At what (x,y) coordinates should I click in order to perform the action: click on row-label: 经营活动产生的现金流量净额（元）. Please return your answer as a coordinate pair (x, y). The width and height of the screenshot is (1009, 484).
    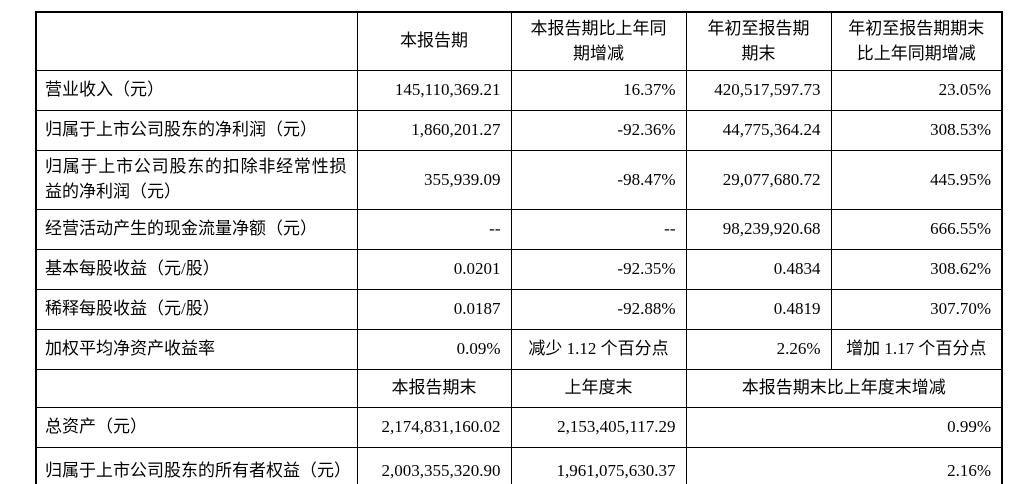
    Looking at the image, I should click on (196, 229).